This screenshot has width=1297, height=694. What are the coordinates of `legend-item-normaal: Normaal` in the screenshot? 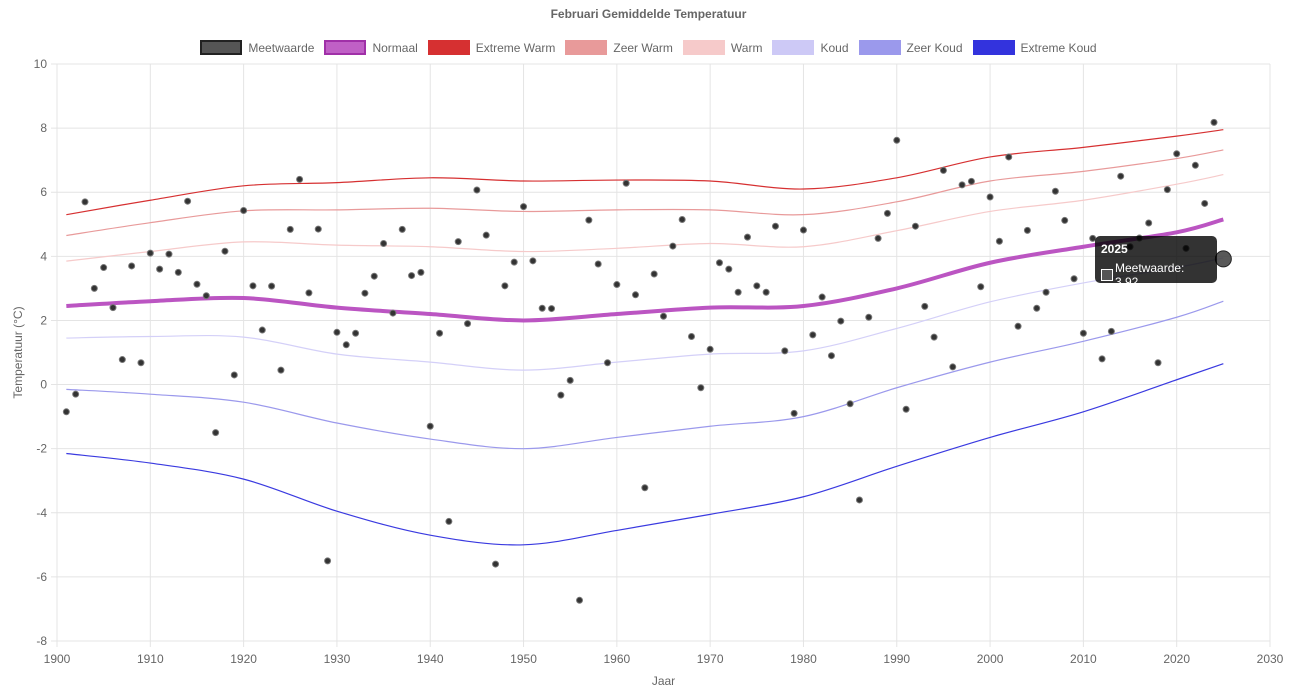 It's located at (371, 47).